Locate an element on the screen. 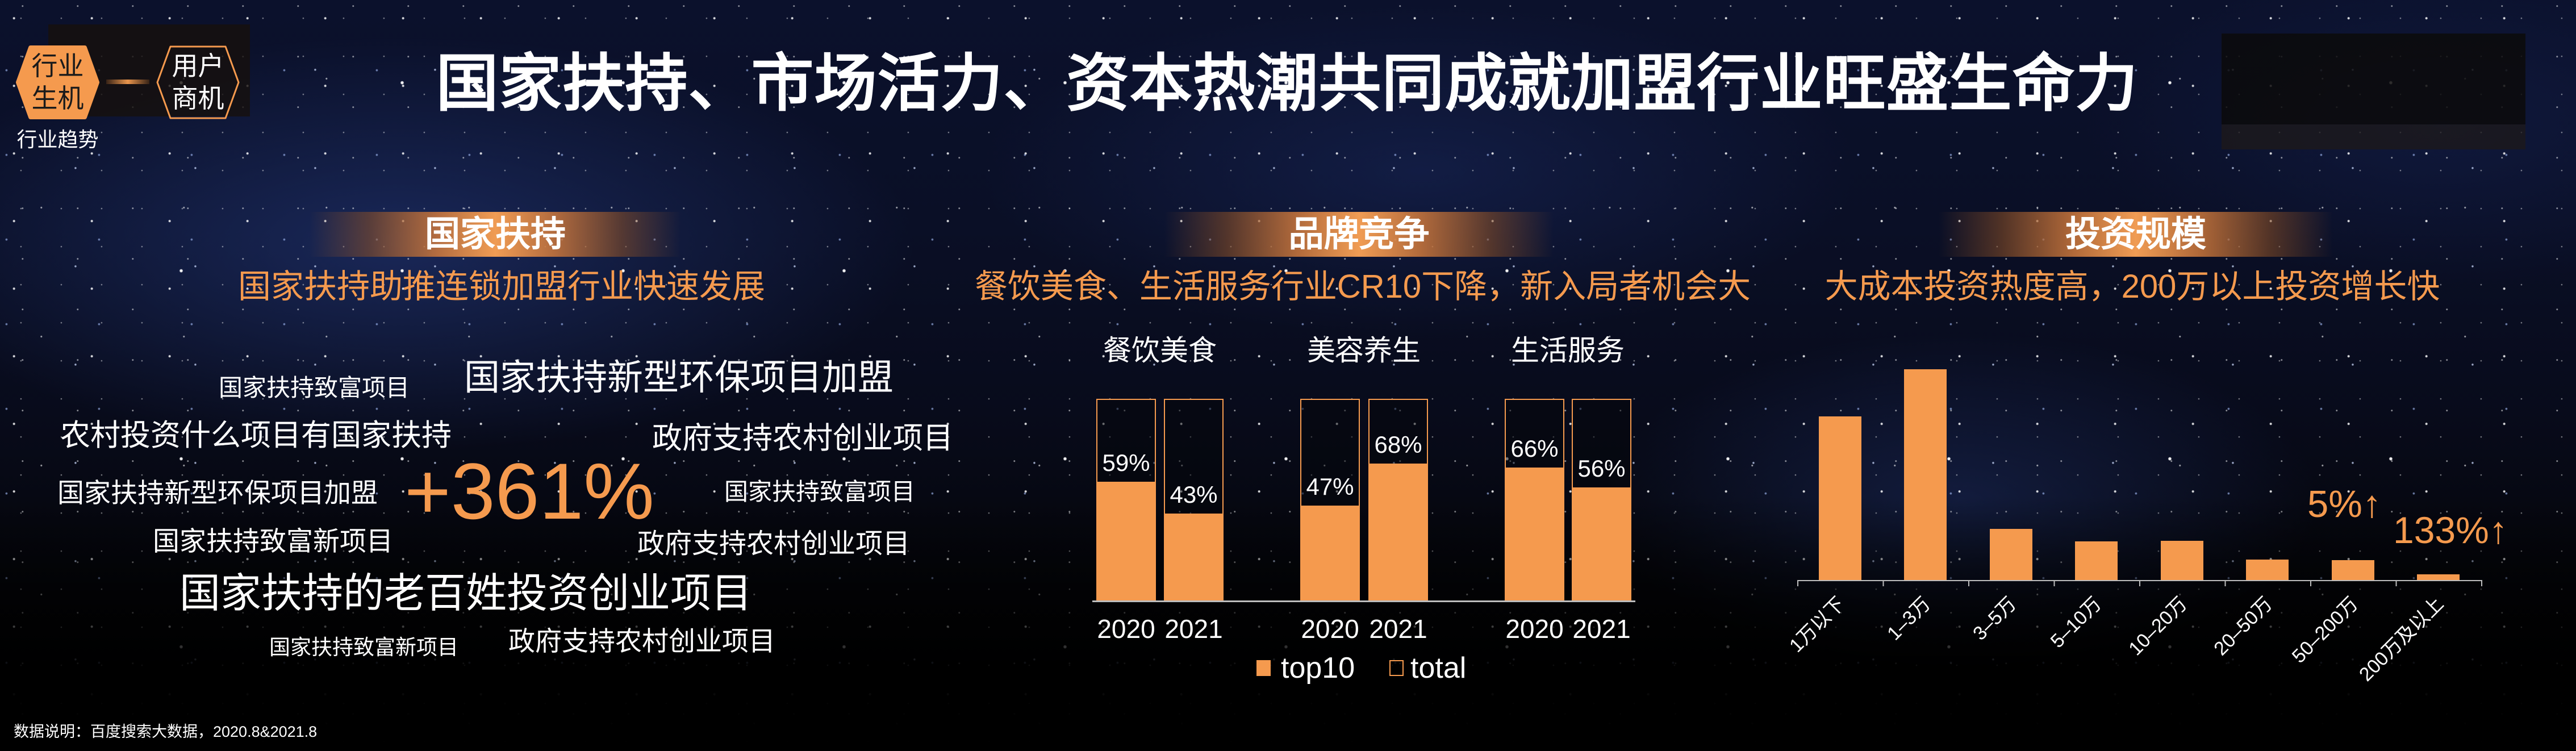  data-label: 59% is located at coordinates (1126, 463).